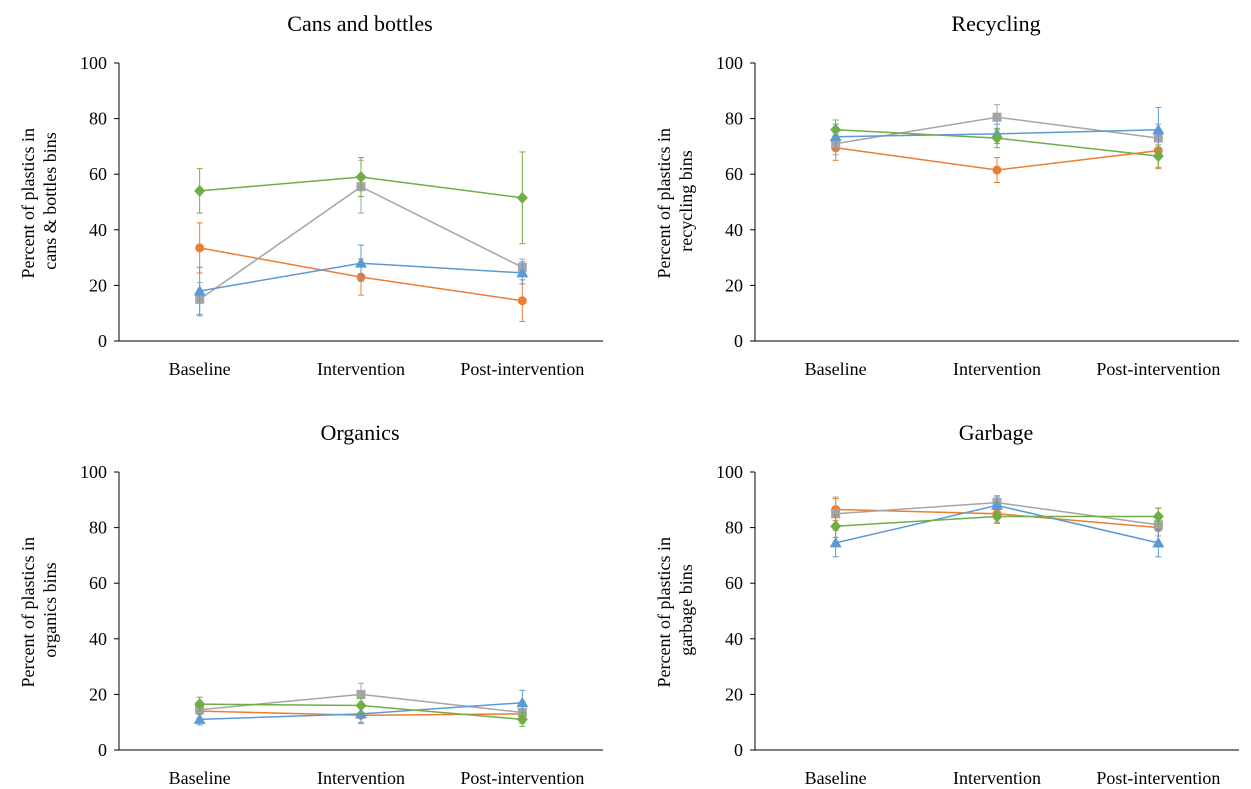 Image resolution: width=1251 pixels, height=789 pixels. Describe the element at coordinates (50, 609) in the screenshot. I see `y-axis-label-line-2: organics bins` at that location.